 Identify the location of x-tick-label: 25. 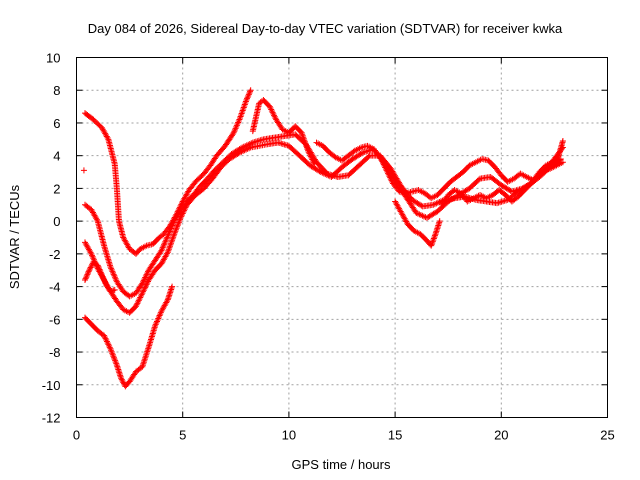
(607, 435).